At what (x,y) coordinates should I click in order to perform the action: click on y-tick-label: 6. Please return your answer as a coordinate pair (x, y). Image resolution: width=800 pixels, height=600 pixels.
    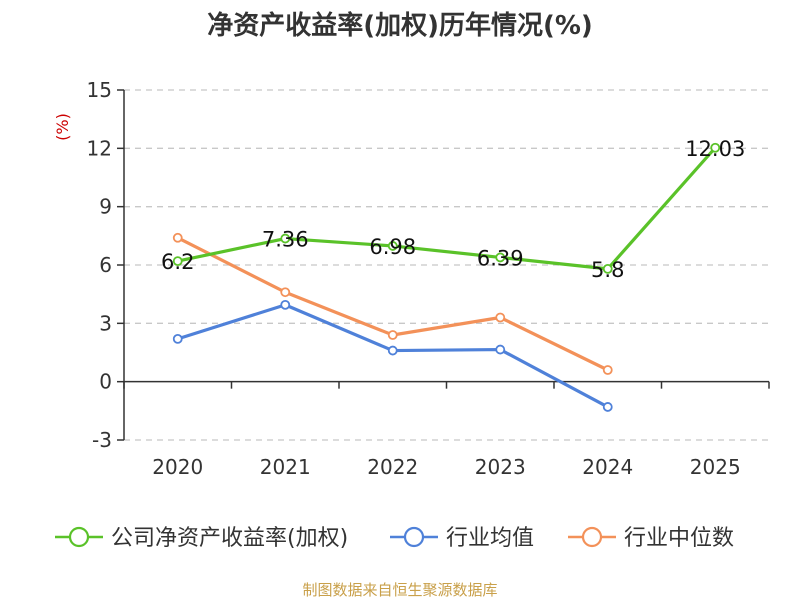
    Looking at the image, I should click on (105, 265).